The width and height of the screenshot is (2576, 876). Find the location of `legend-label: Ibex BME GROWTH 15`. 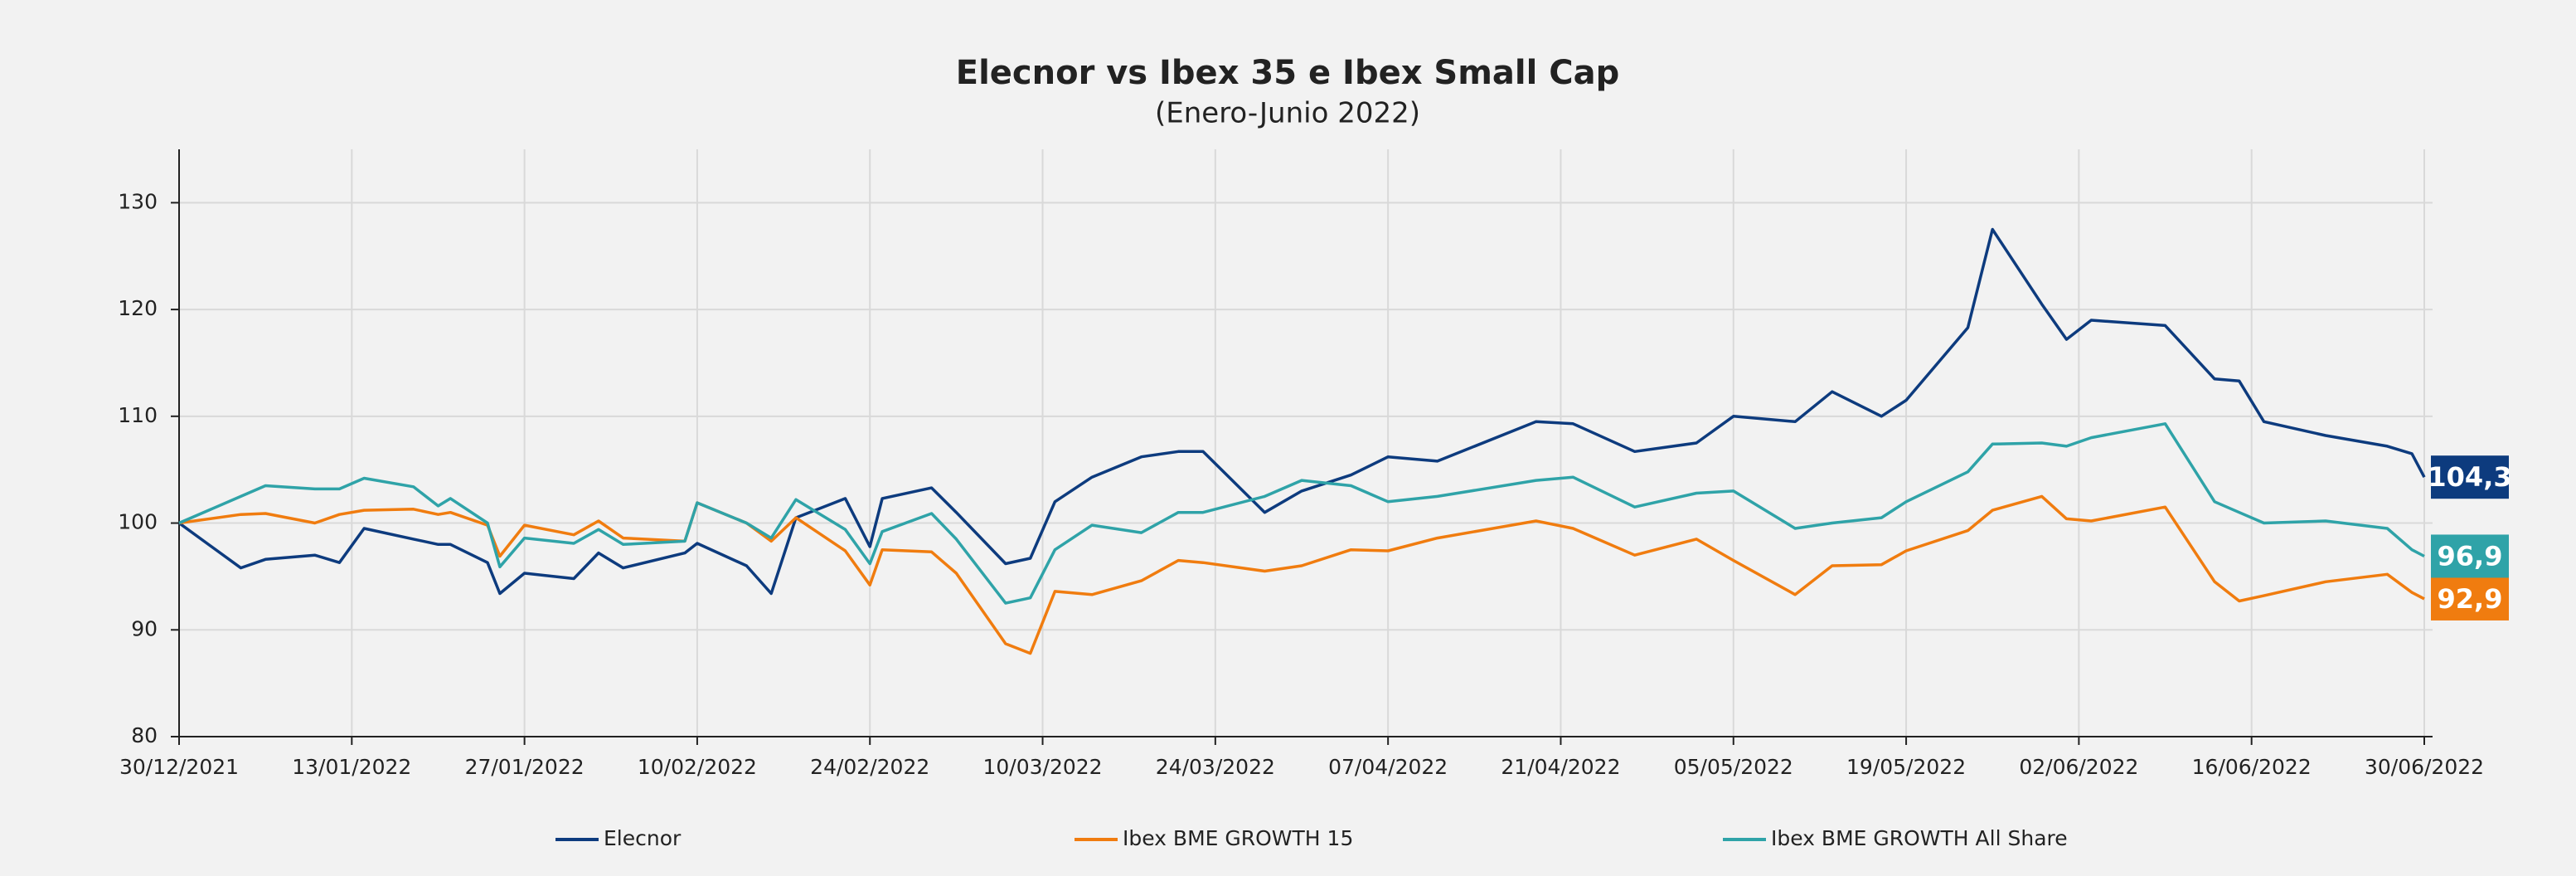

legend-label: Ibex BME GROWTH 15 is located at coordinates (1238, 838).